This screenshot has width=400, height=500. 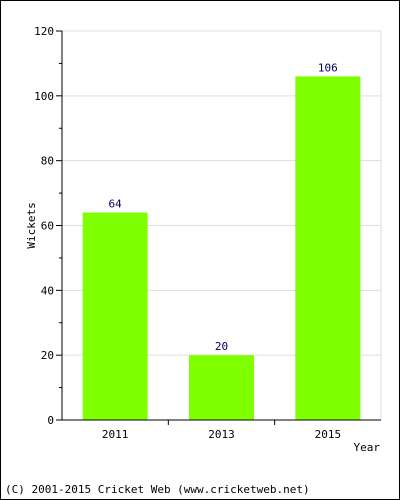 What do you see at coordinates (44, 31) in the screenshot?
I see `y-tick-label: 120` at bounding box center [44, 31].